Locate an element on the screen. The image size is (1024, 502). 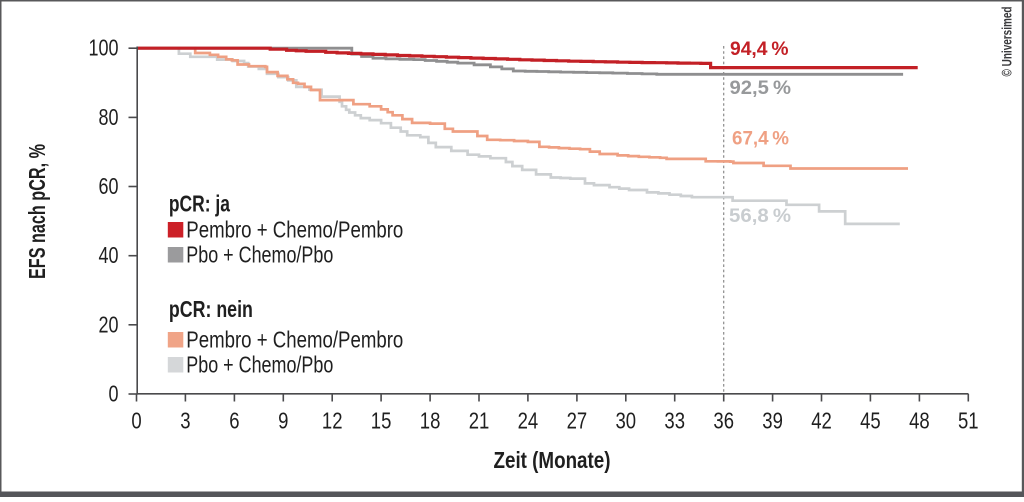
svg-text: 42 is located at coordinates (821, 421).